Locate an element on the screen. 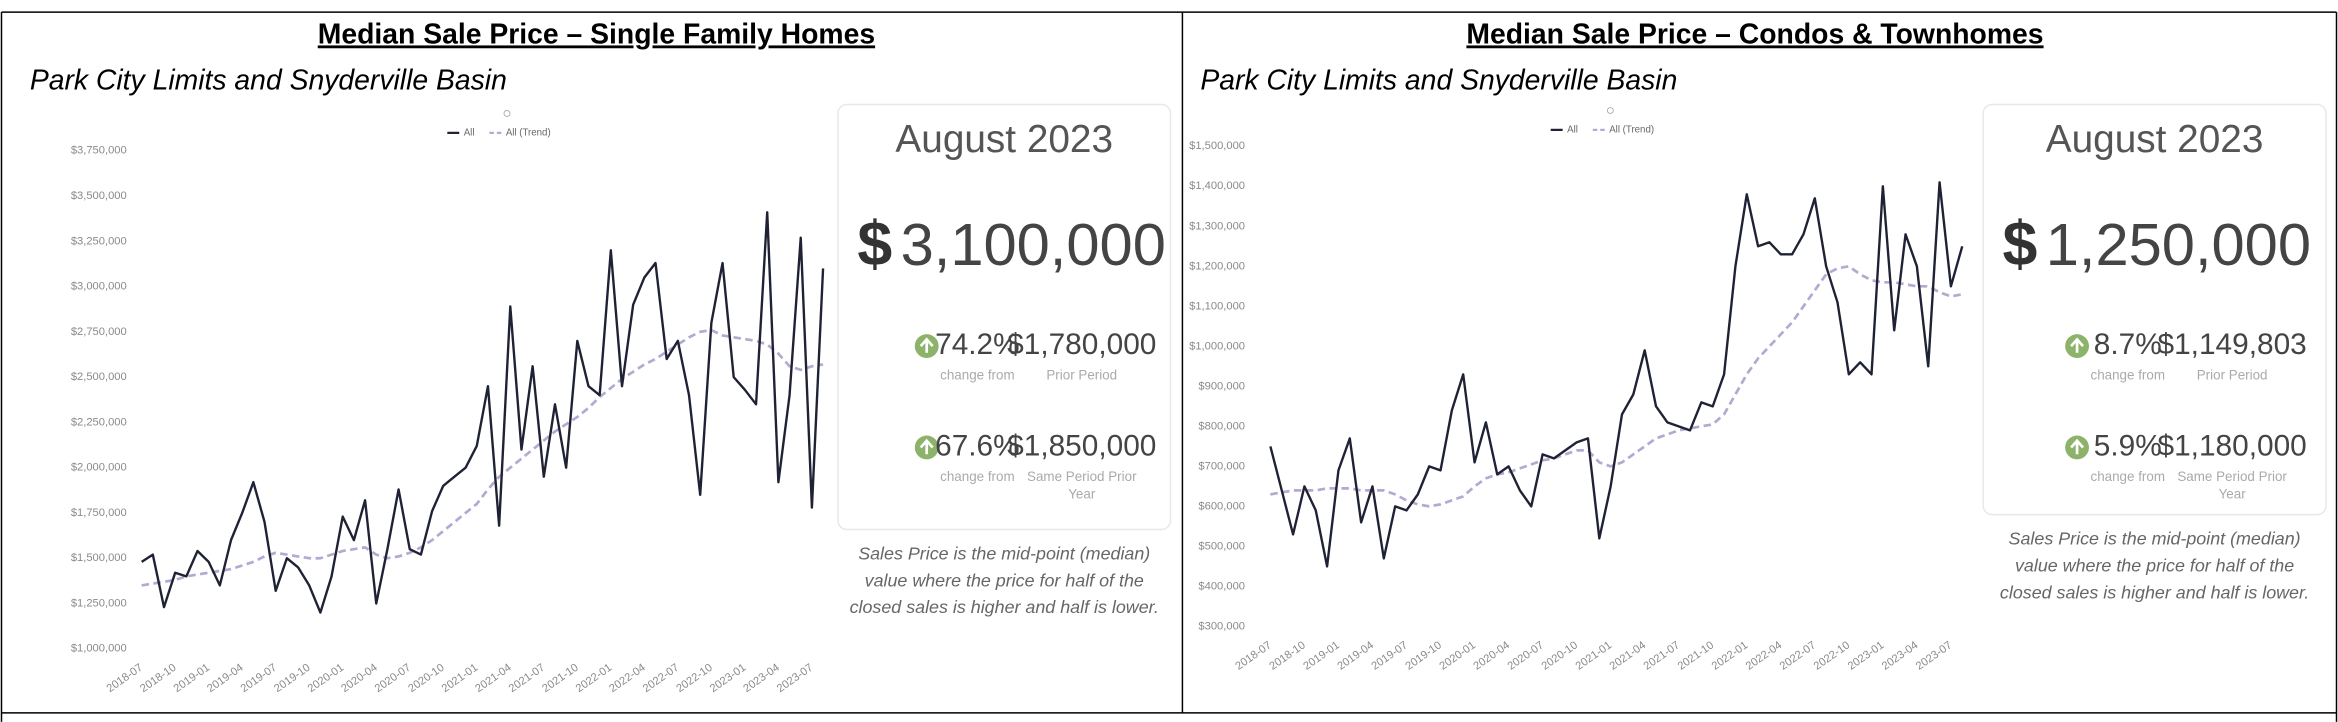 This screenshot has width=2338, height=722. y-tick-label: $3,000,000 is located at coordinates (99, 287).